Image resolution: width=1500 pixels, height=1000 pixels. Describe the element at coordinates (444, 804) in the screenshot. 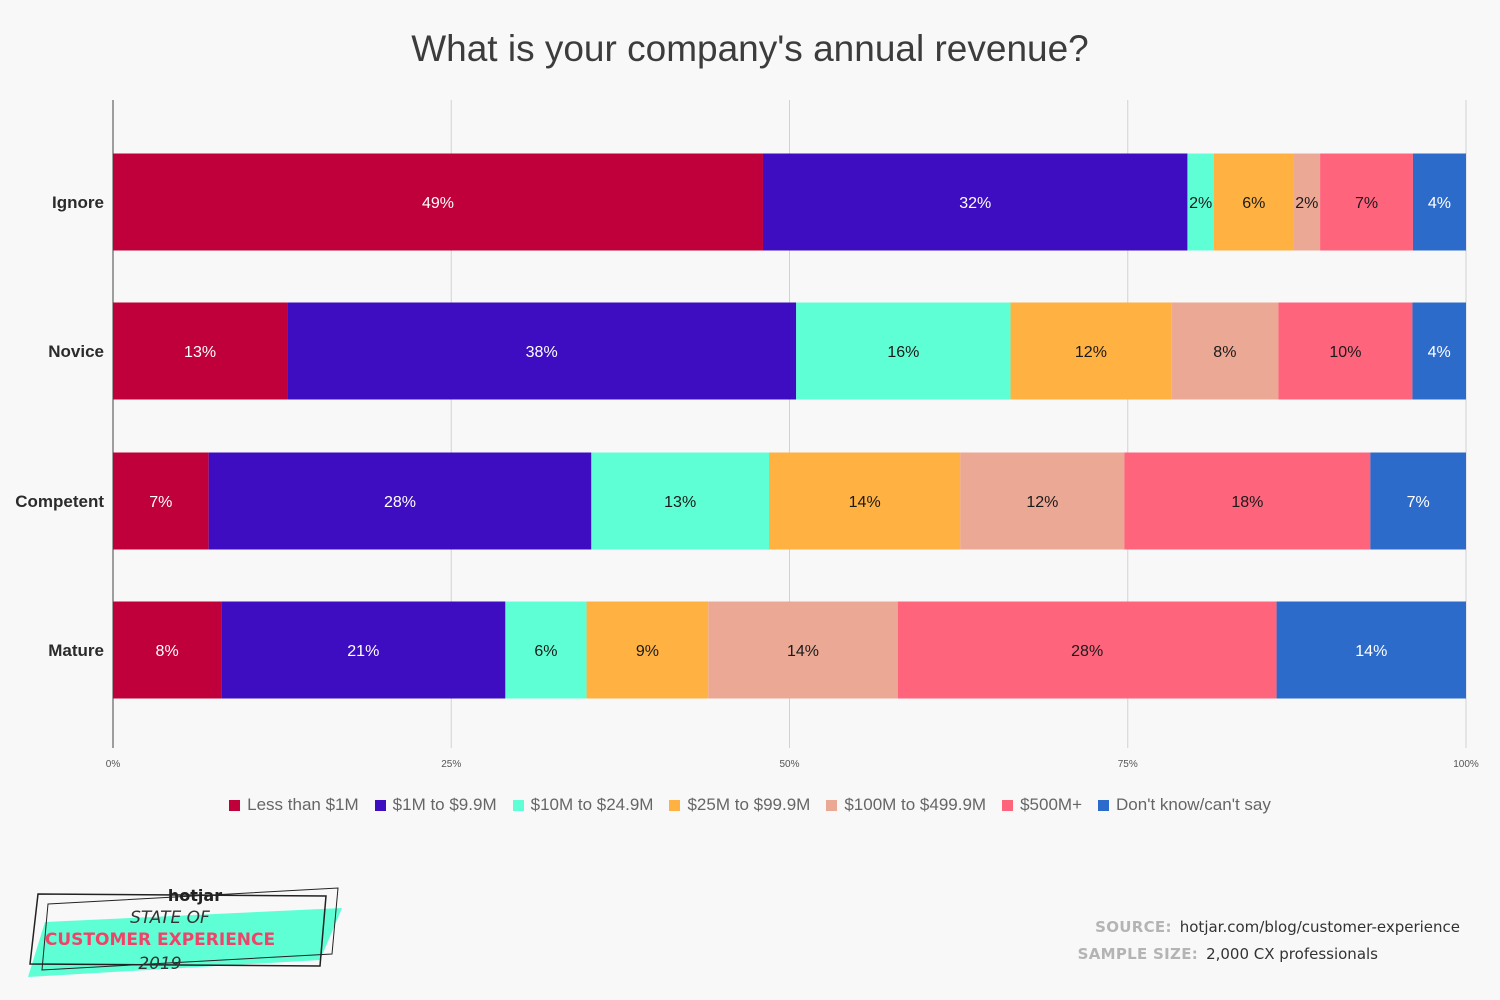

I see `legend-label: $1M to $9.9M` at that location.